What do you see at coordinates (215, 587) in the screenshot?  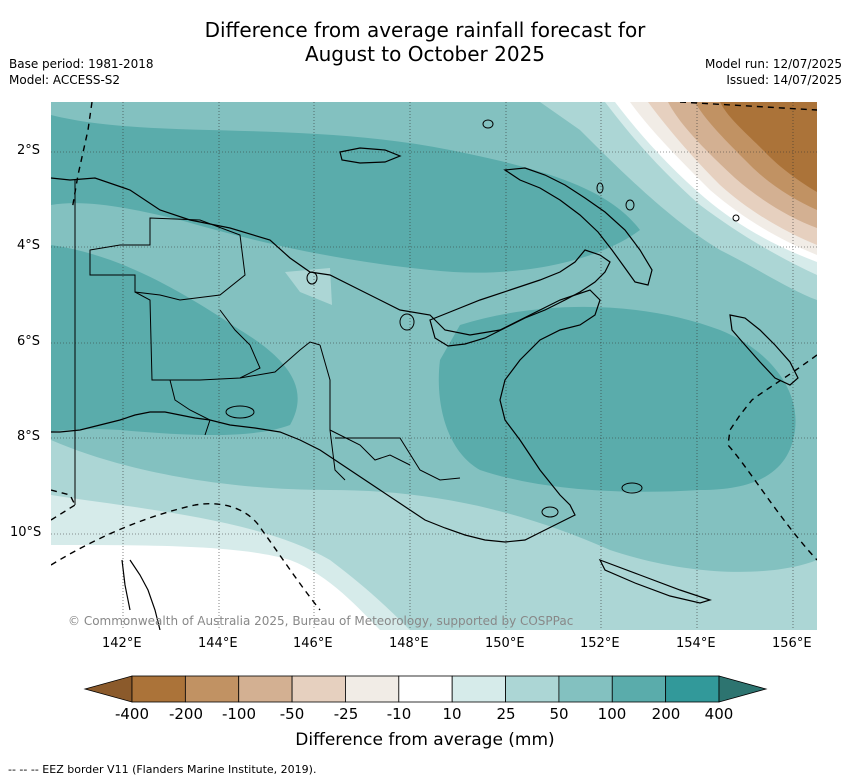 I see `band-south-white` at bounding box center [215, 587].